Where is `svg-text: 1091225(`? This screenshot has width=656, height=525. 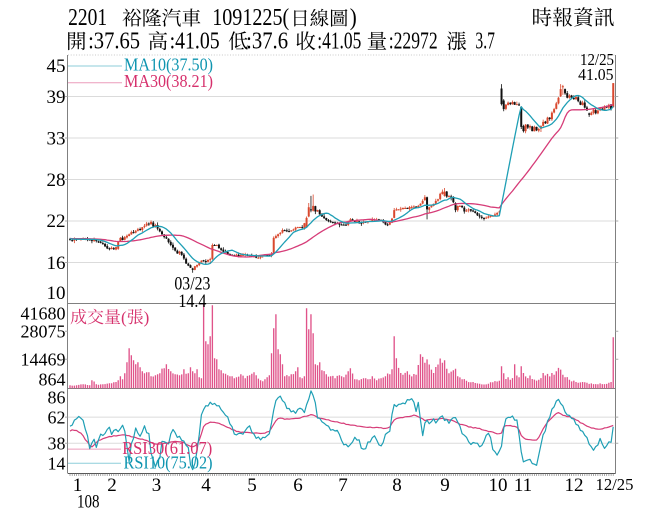 svg-text: 1091225( is located at coordinates (250, 17).